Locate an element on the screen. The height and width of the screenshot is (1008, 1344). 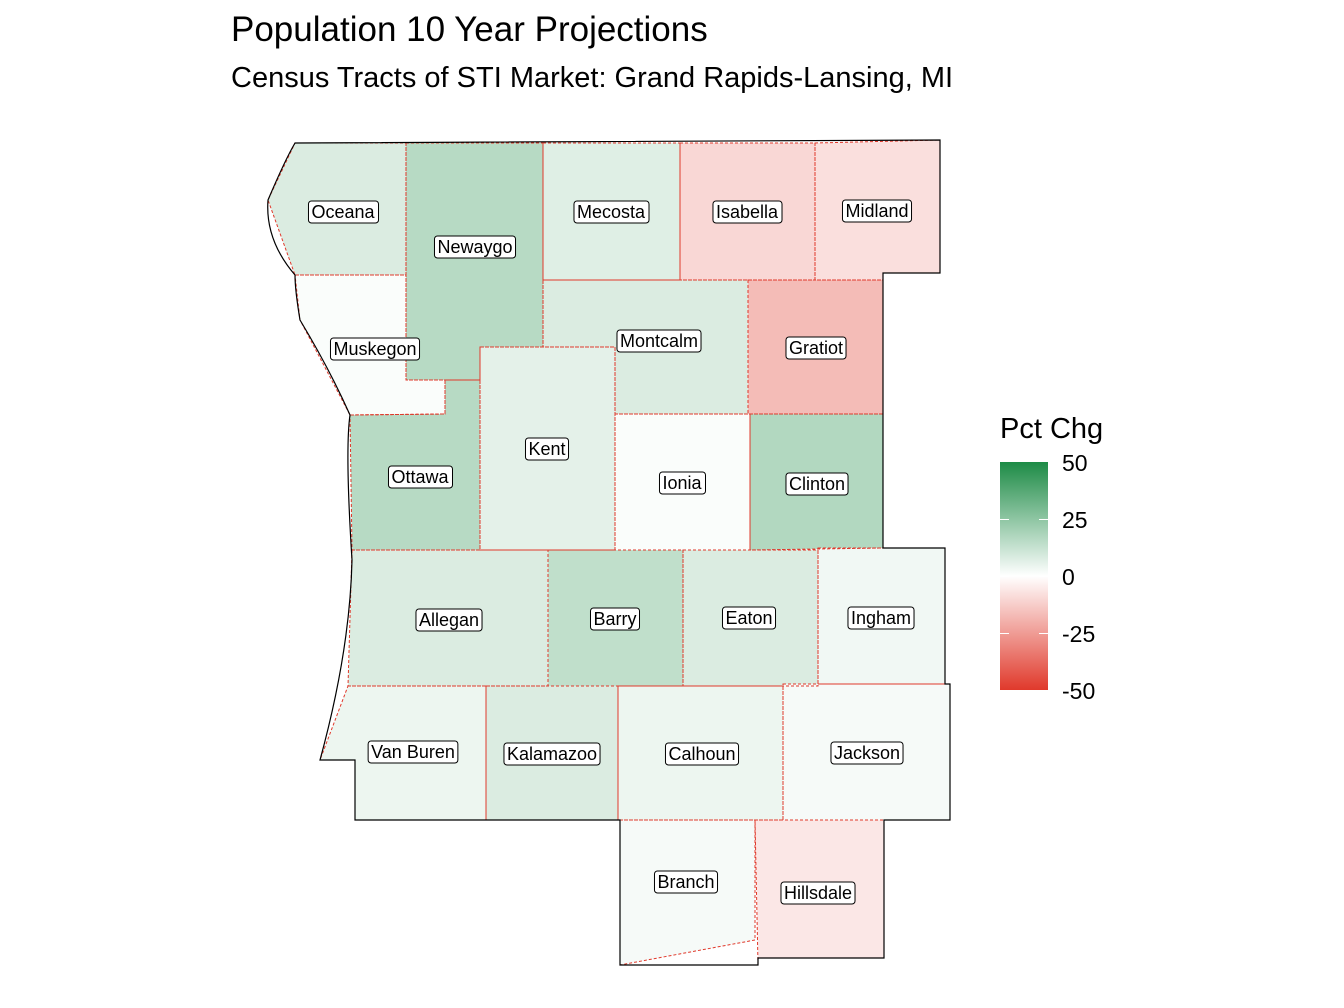
county-label-mecosta: Mecosta is located at coordinates (611, 212).